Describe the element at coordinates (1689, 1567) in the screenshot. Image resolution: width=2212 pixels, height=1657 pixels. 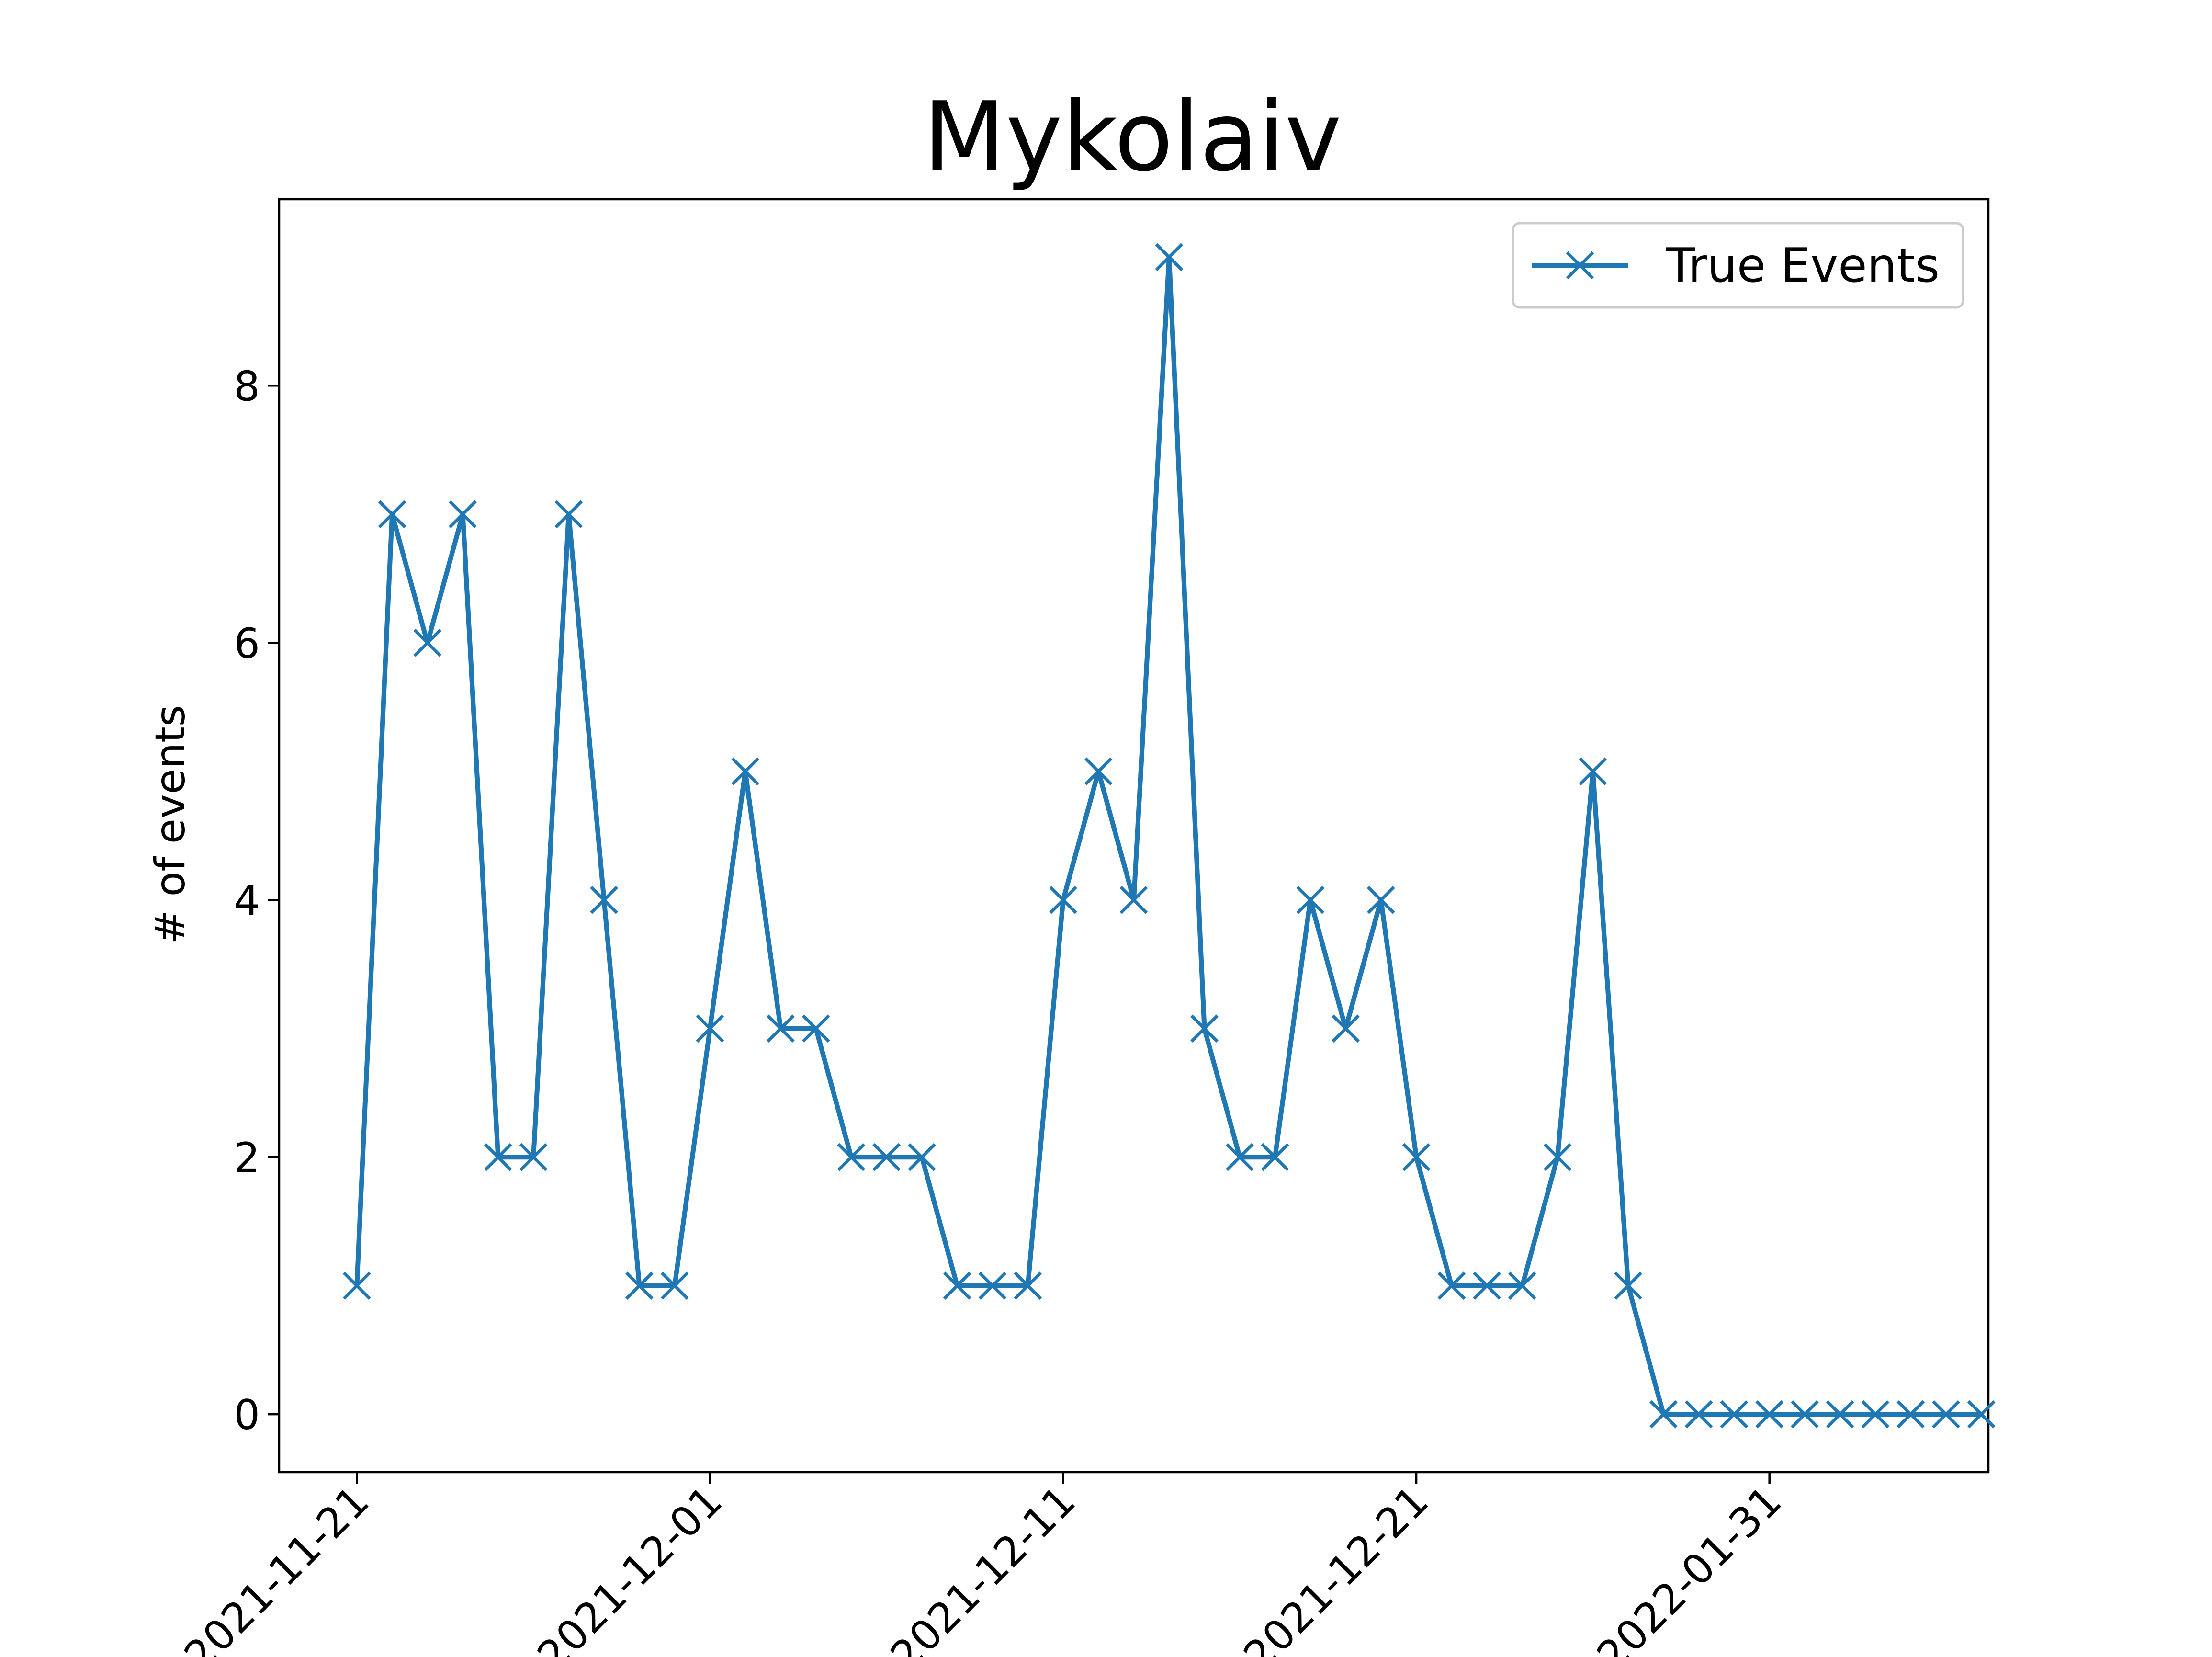
I see `x-tick-label: 2022-01-31` at that location.